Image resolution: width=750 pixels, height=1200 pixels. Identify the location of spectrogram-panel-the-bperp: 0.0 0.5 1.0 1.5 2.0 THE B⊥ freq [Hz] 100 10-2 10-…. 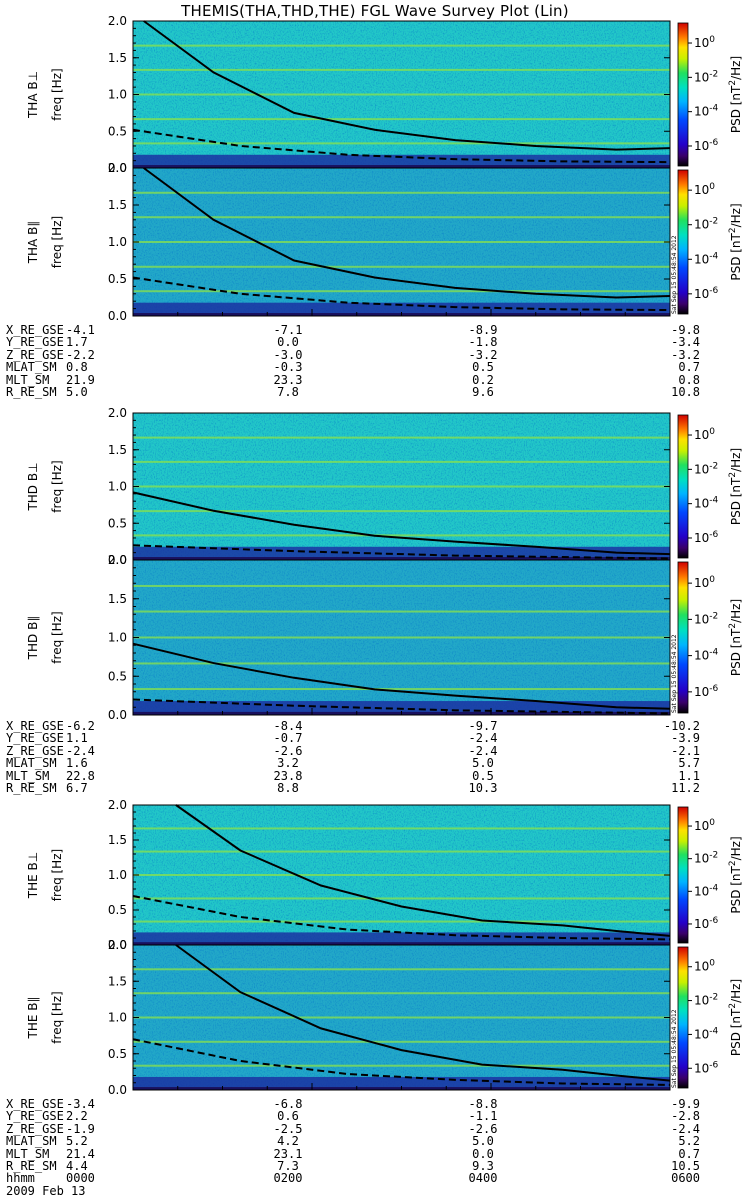
(384, 875).